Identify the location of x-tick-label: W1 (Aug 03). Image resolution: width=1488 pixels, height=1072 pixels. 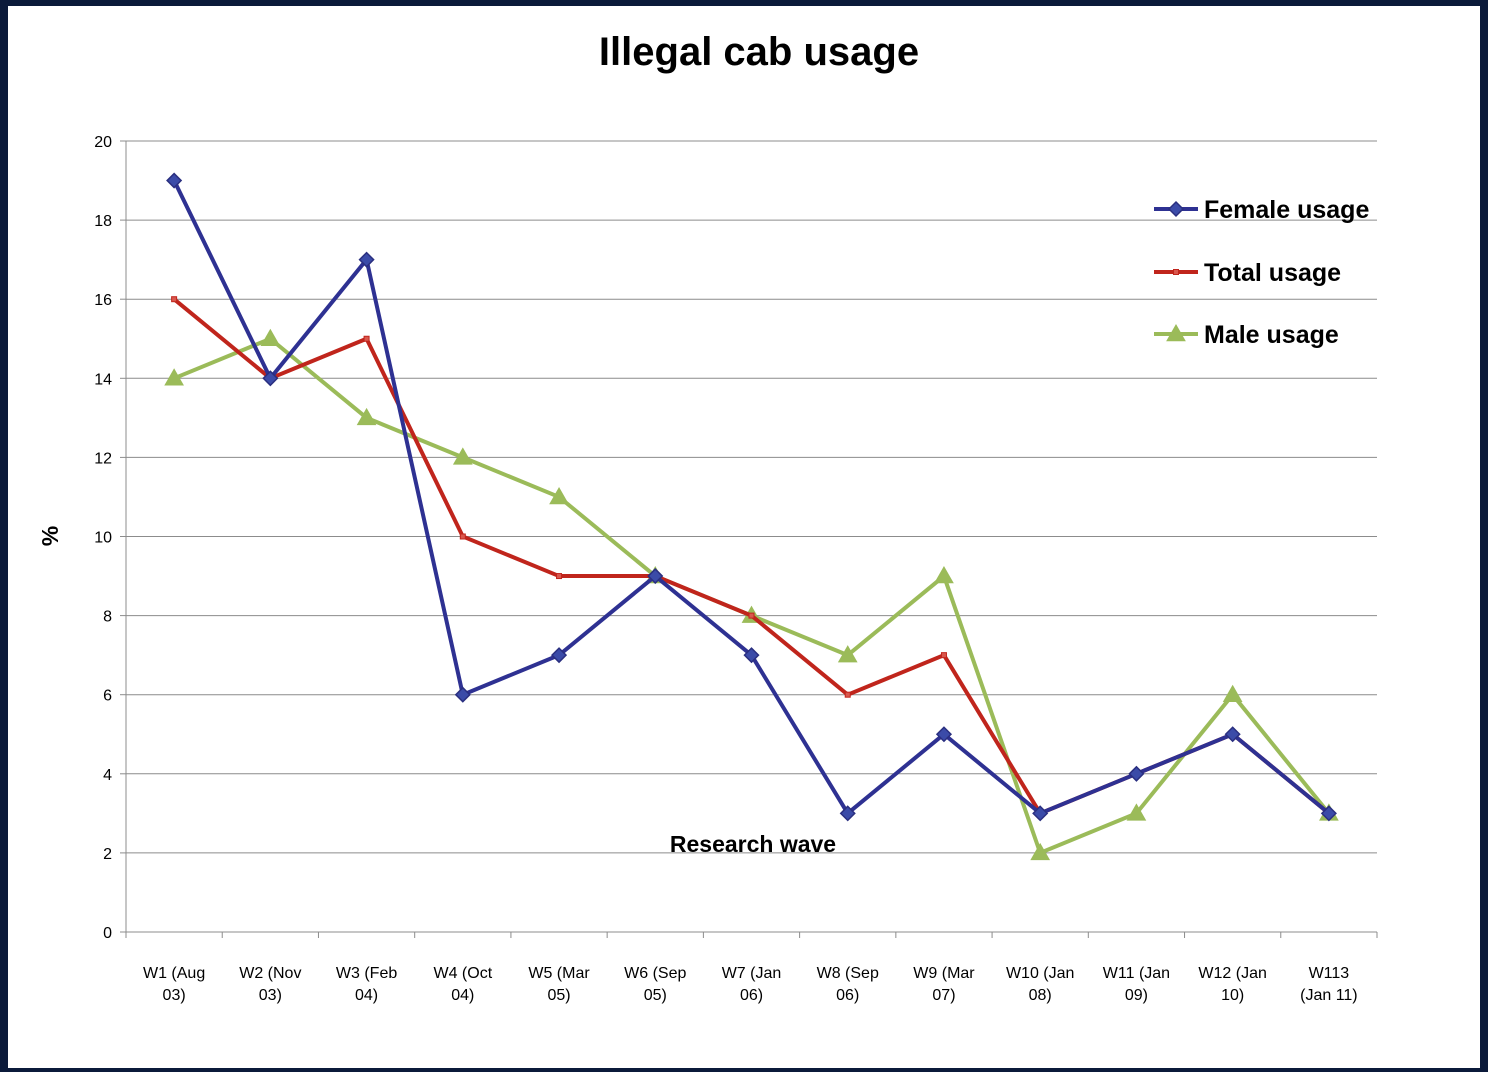
(174, 984).